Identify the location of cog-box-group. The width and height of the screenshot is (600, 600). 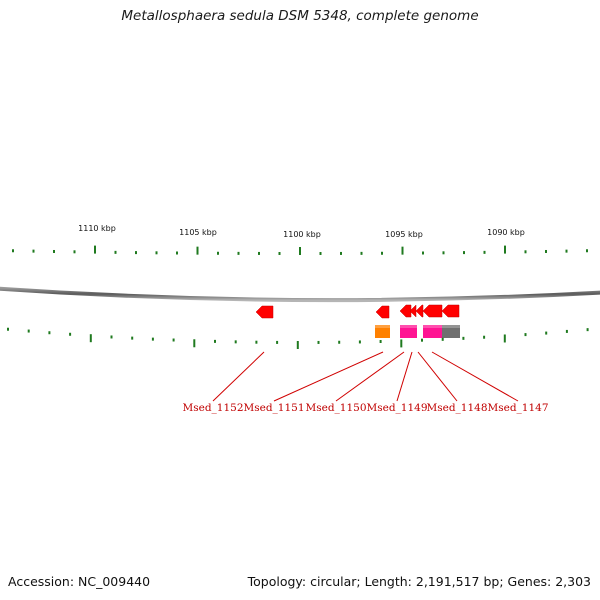
(417, 331).